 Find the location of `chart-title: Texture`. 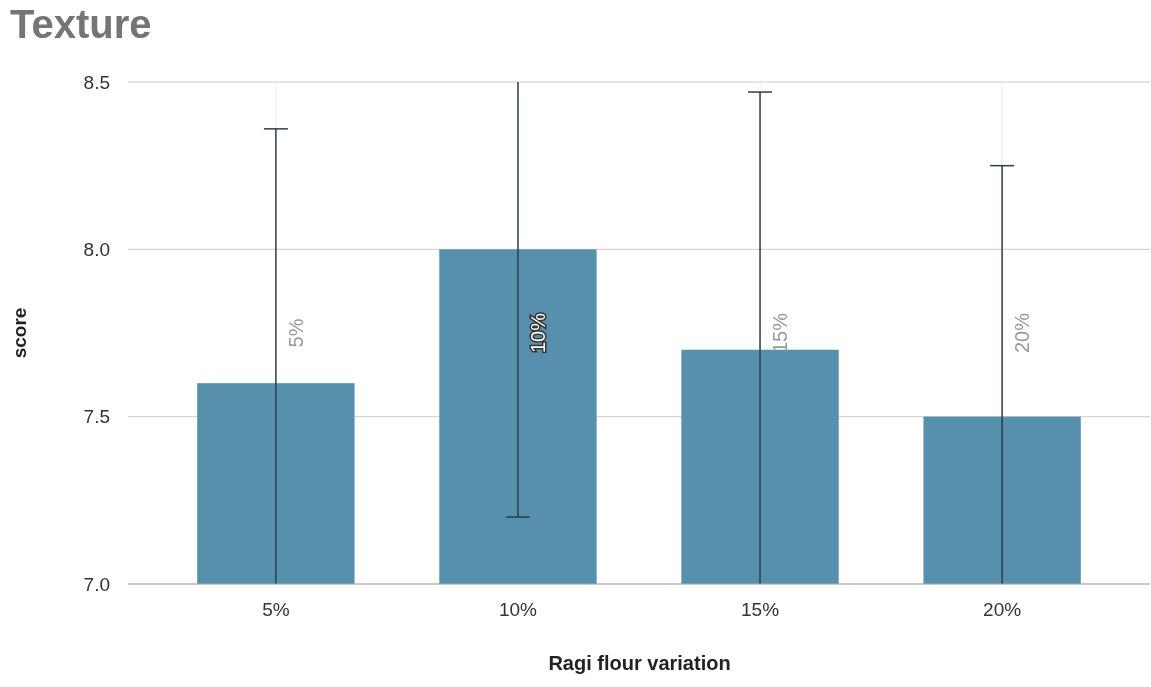

chart-title: Texture is located at coordinates (81, 24).